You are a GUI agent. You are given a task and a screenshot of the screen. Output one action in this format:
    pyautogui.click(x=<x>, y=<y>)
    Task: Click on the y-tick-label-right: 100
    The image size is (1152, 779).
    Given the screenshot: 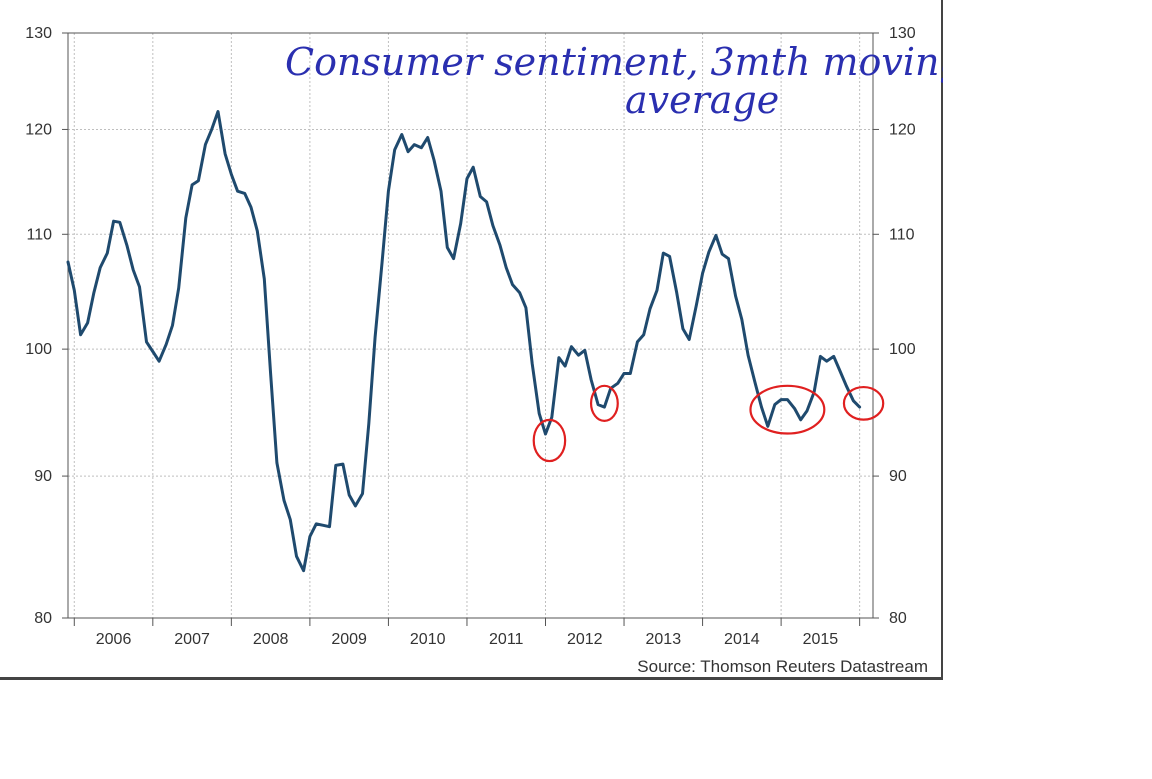 What is the action you would take?
    pyautogui.click(x=902, y=349)
    